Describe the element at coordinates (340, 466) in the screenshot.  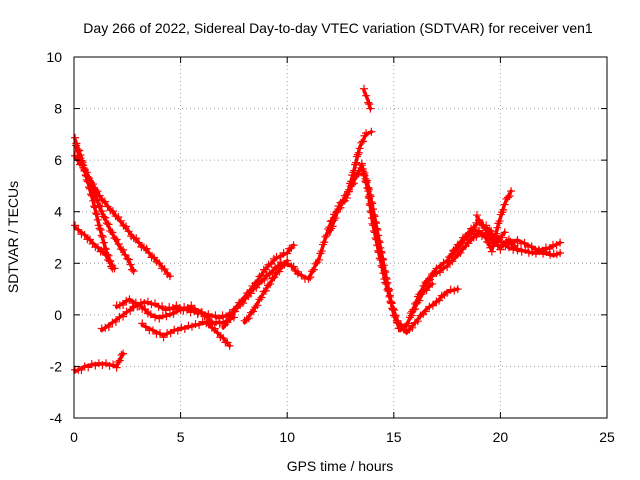
I see `x-axis-title: GPS time / hours` at that location.